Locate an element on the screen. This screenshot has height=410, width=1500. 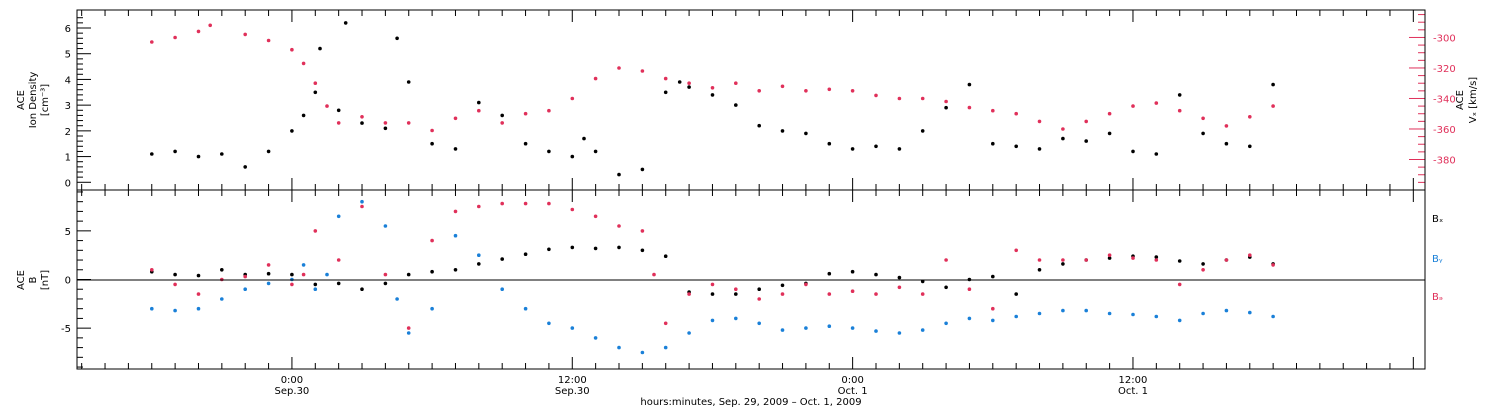
legend-by: Bᵧ is located at coordinates (1437, 259).